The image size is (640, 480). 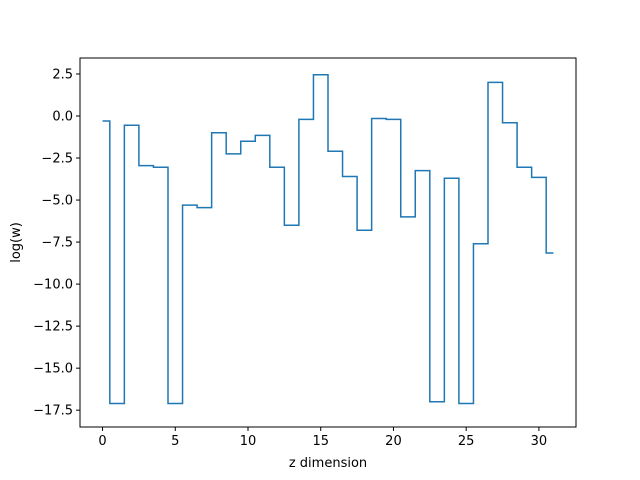 What do you see at coordinates (62, 116) in the screenshot?
I see `y-tick-label: 0.0` at bounding box center [62, 116].